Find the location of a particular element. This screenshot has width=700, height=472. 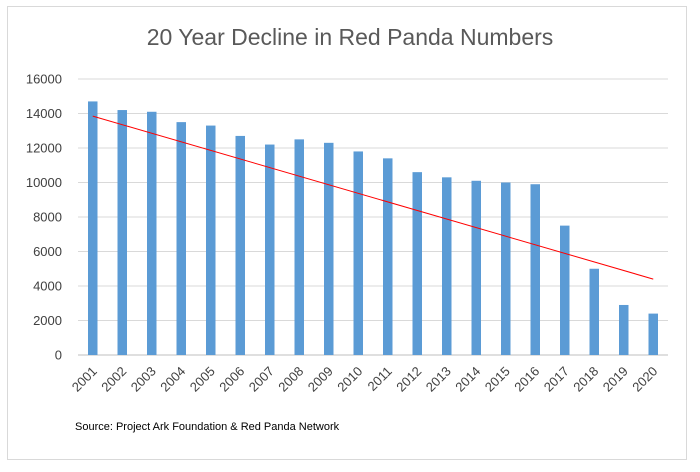

y-axis-labels: 0 2000 4000 6000 8000 10000 12000 14000 16000 is located at coordinates (44, 217).